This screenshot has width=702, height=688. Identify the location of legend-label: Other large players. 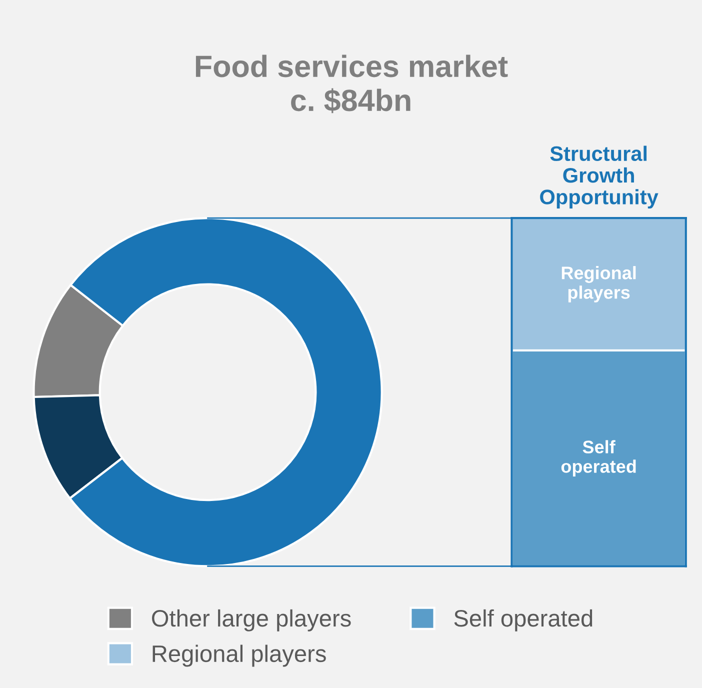
(251, 620).